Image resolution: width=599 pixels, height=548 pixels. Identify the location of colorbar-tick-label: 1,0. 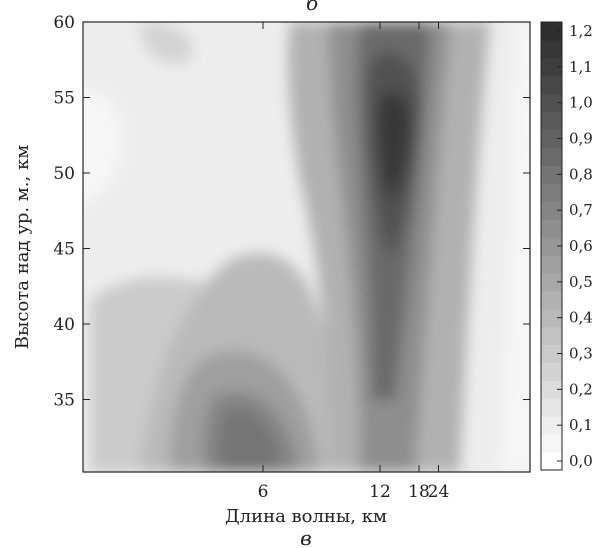
(581, 103).